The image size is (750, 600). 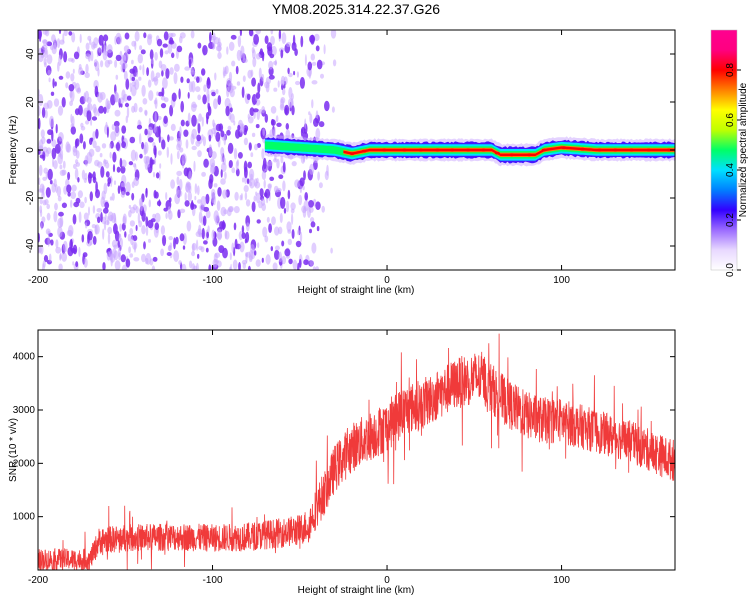 What do you see at coordinates (24, 517) in the screenshot?
I see `snr-y-tick-label: 1000` at bounding box center [24, 517].